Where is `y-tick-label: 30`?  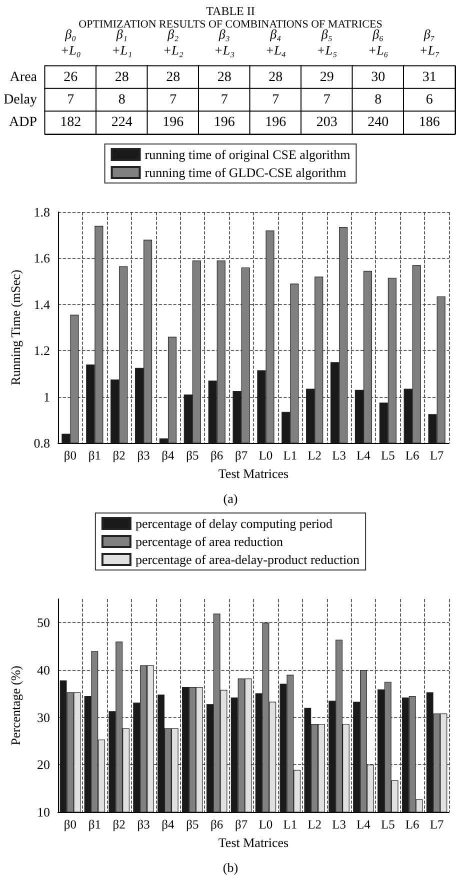 y-tick-label: 30 is located at coordinates (43, 717).